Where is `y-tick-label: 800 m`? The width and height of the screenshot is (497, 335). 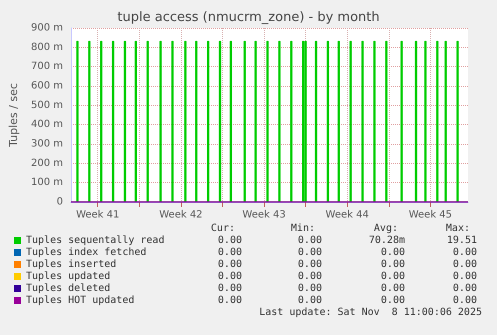
y-tick-label: 800 m is located at coordinates (46, 47).